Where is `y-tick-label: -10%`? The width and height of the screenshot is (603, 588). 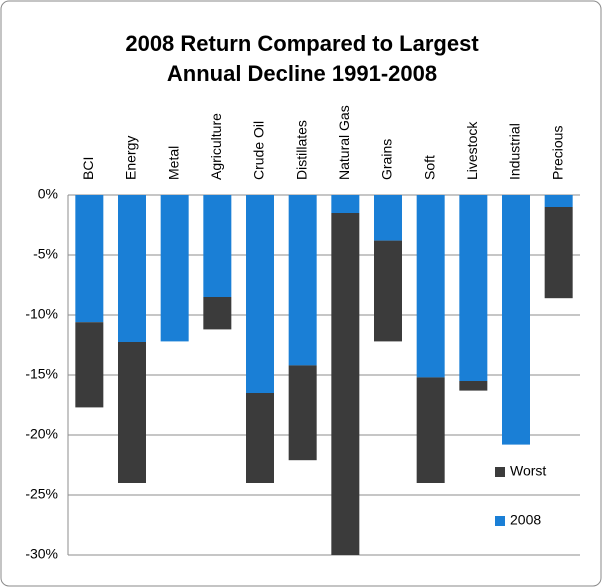 y-tick-label: -10% is located at coordinates (41, 314).